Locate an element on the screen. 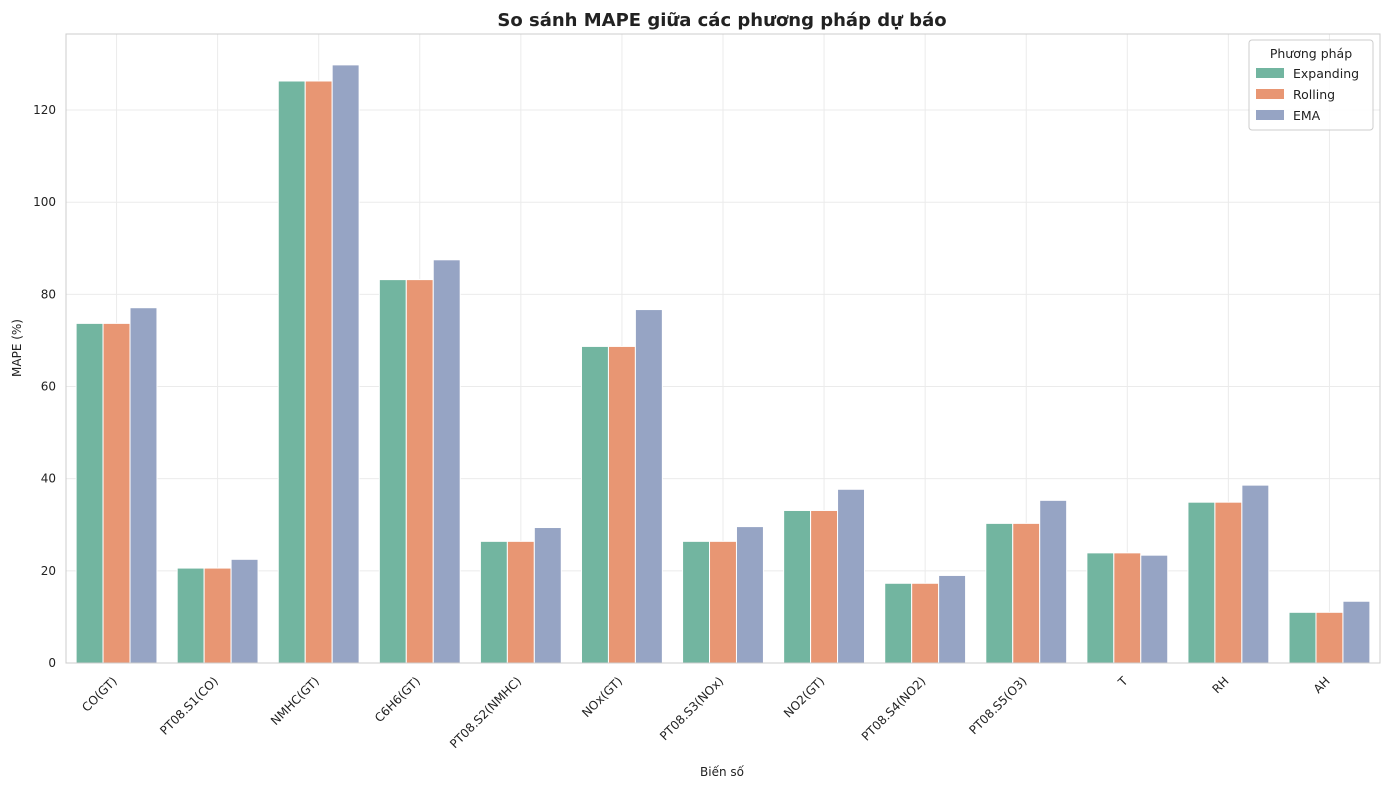 The width and height of the screenshot is (1389, 790). x-tick-label: PT08.S4(NO2) is located at coordinates (894, 709).